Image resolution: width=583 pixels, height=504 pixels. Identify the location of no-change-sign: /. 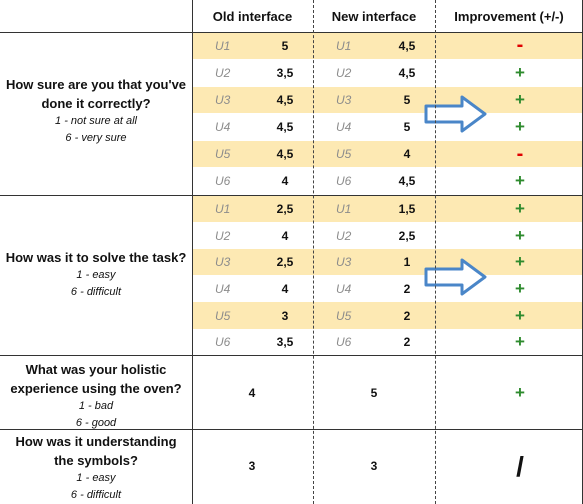
(520, 466).